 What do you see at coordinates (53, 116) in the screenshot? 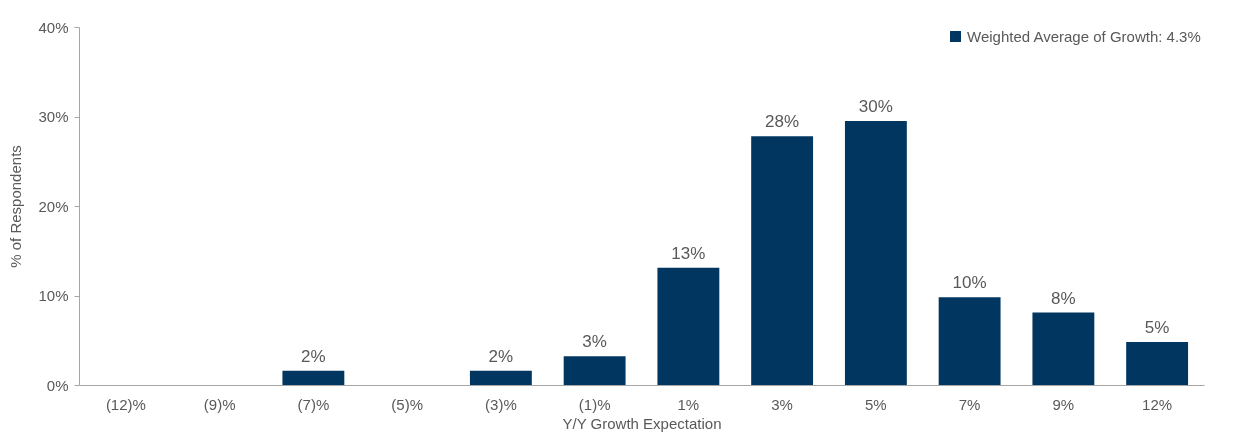
I see `y-tick-label: 30%` at bounding box center [53, 116].